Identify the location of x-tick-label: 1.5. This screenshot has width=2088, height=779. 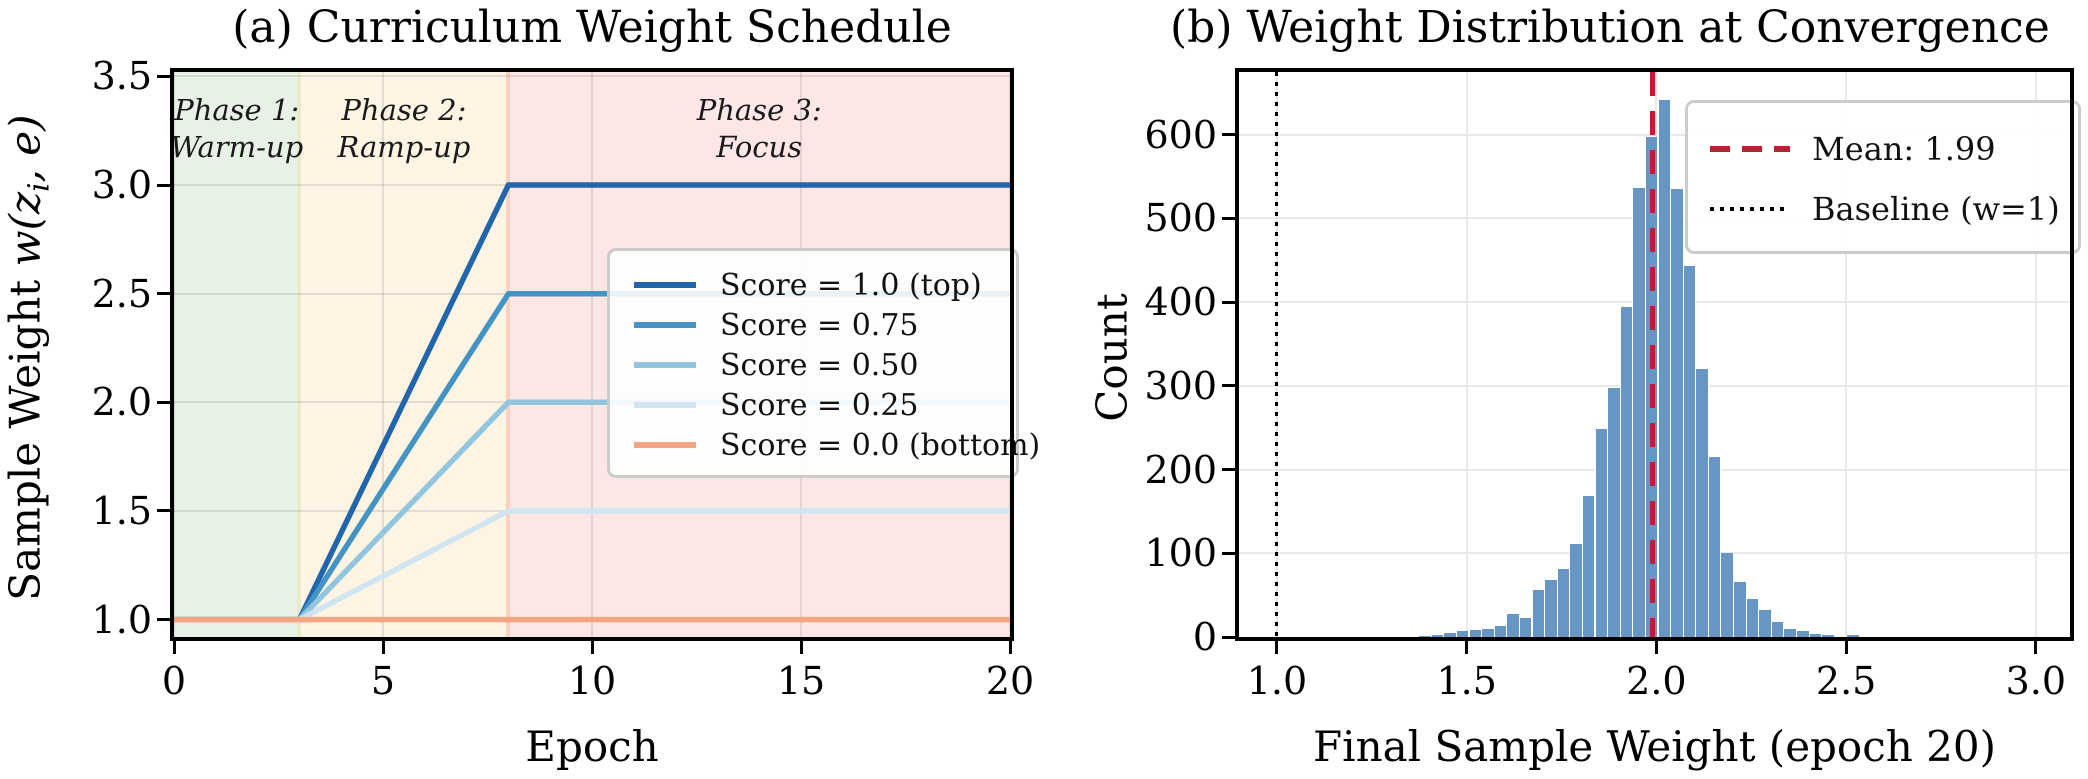
(1466, 681).